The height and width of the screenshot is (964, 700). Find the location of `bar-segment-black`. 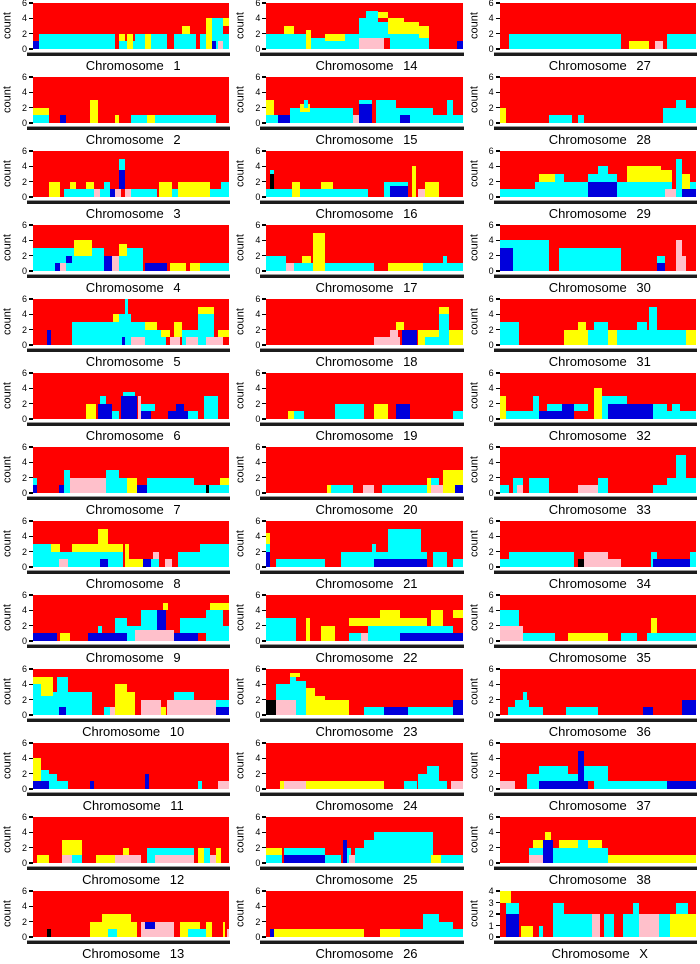

bar-segment-black is located at coordinates (207, 489).